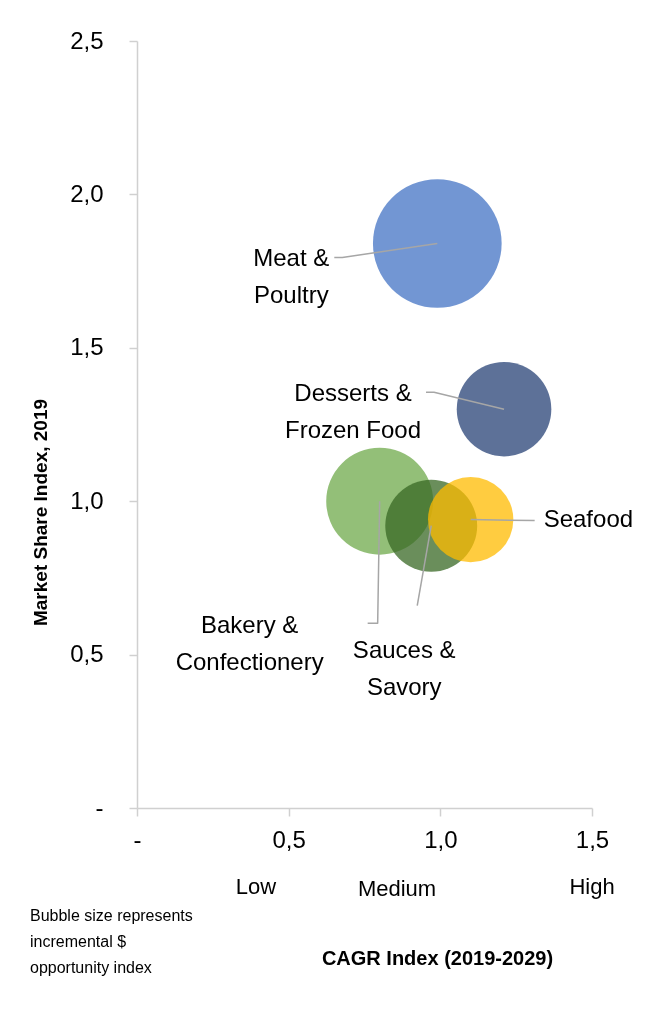 The width and height of the screenshot is (655, 1013). I want to click on series-label: Desserts & Frozen Food, so click(353, 411).